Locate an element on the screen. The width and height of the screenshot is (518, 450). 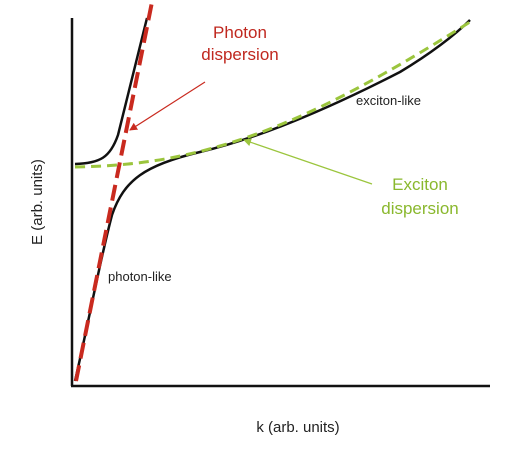
photon-dispersion-label-line2: dispersion is located at coordinates (240, 54).